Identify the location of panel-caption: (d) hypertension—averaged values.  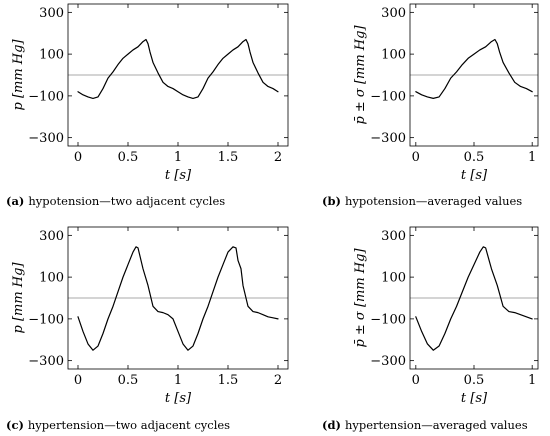
(425, 425).